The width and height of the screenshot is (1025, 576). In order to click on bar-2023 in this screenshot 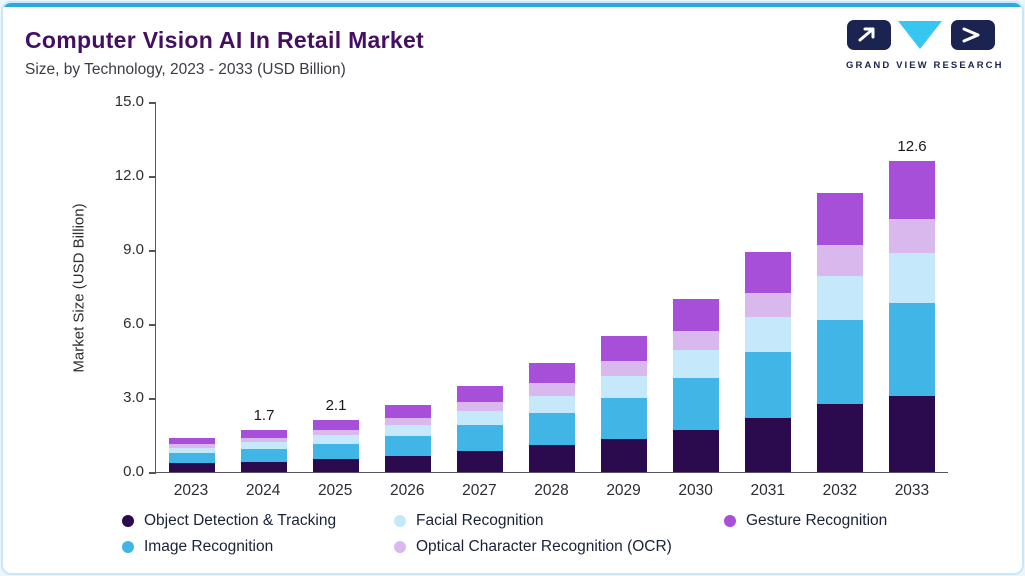, I will do `click(192, 287)`.